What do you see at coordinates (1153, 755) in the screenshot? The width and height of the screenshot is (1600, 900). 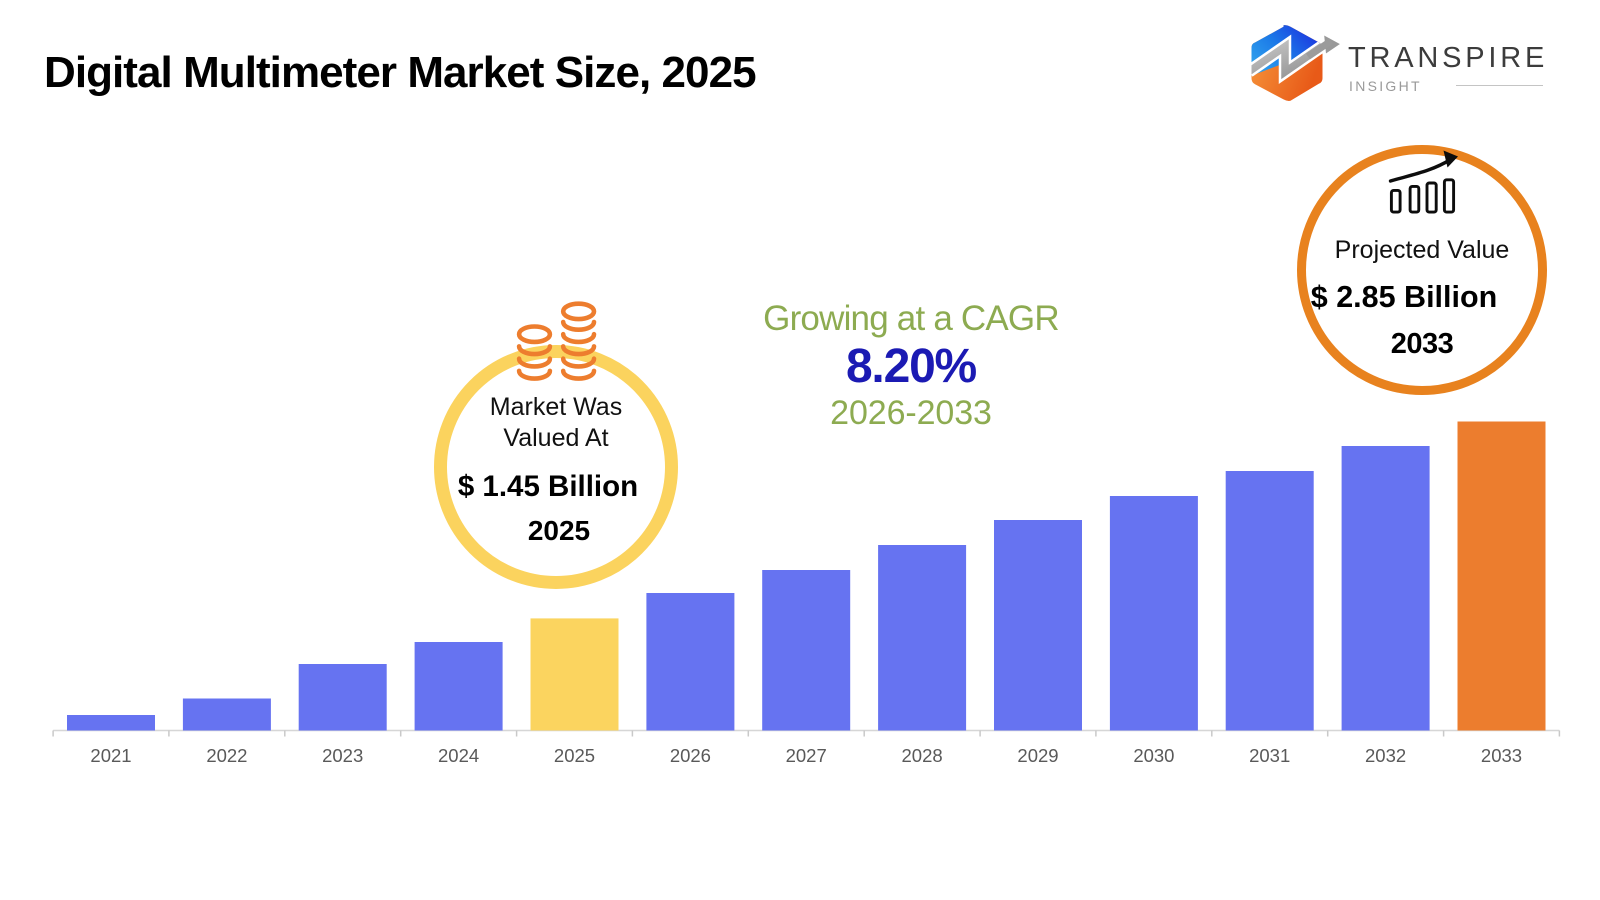 I see `svg-text: 2030` at bounding box center [1153, 755].